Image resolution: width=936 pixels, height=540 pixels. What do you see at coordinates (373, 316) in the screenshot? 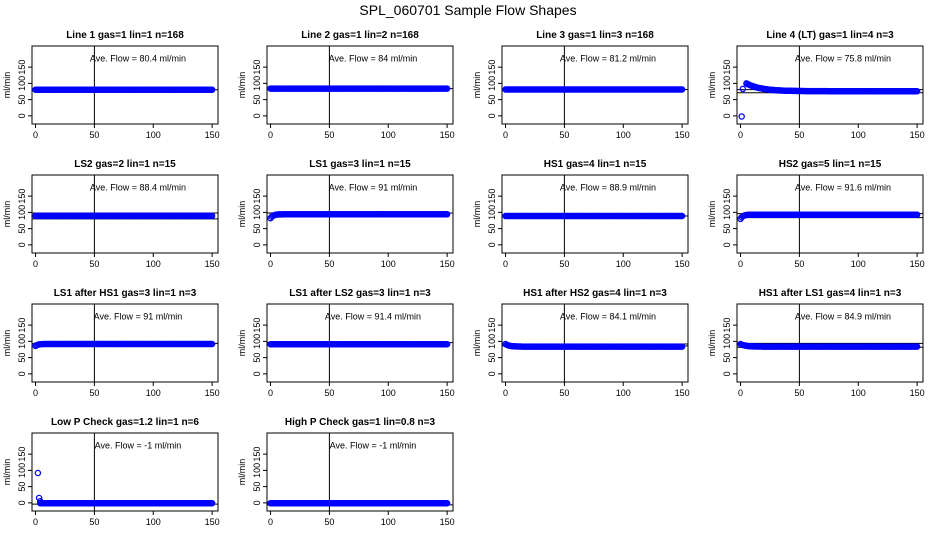
I see `average-flow-annotation: Ave. Flow = 91.4 ml/min` at bounding box center [373, 316].